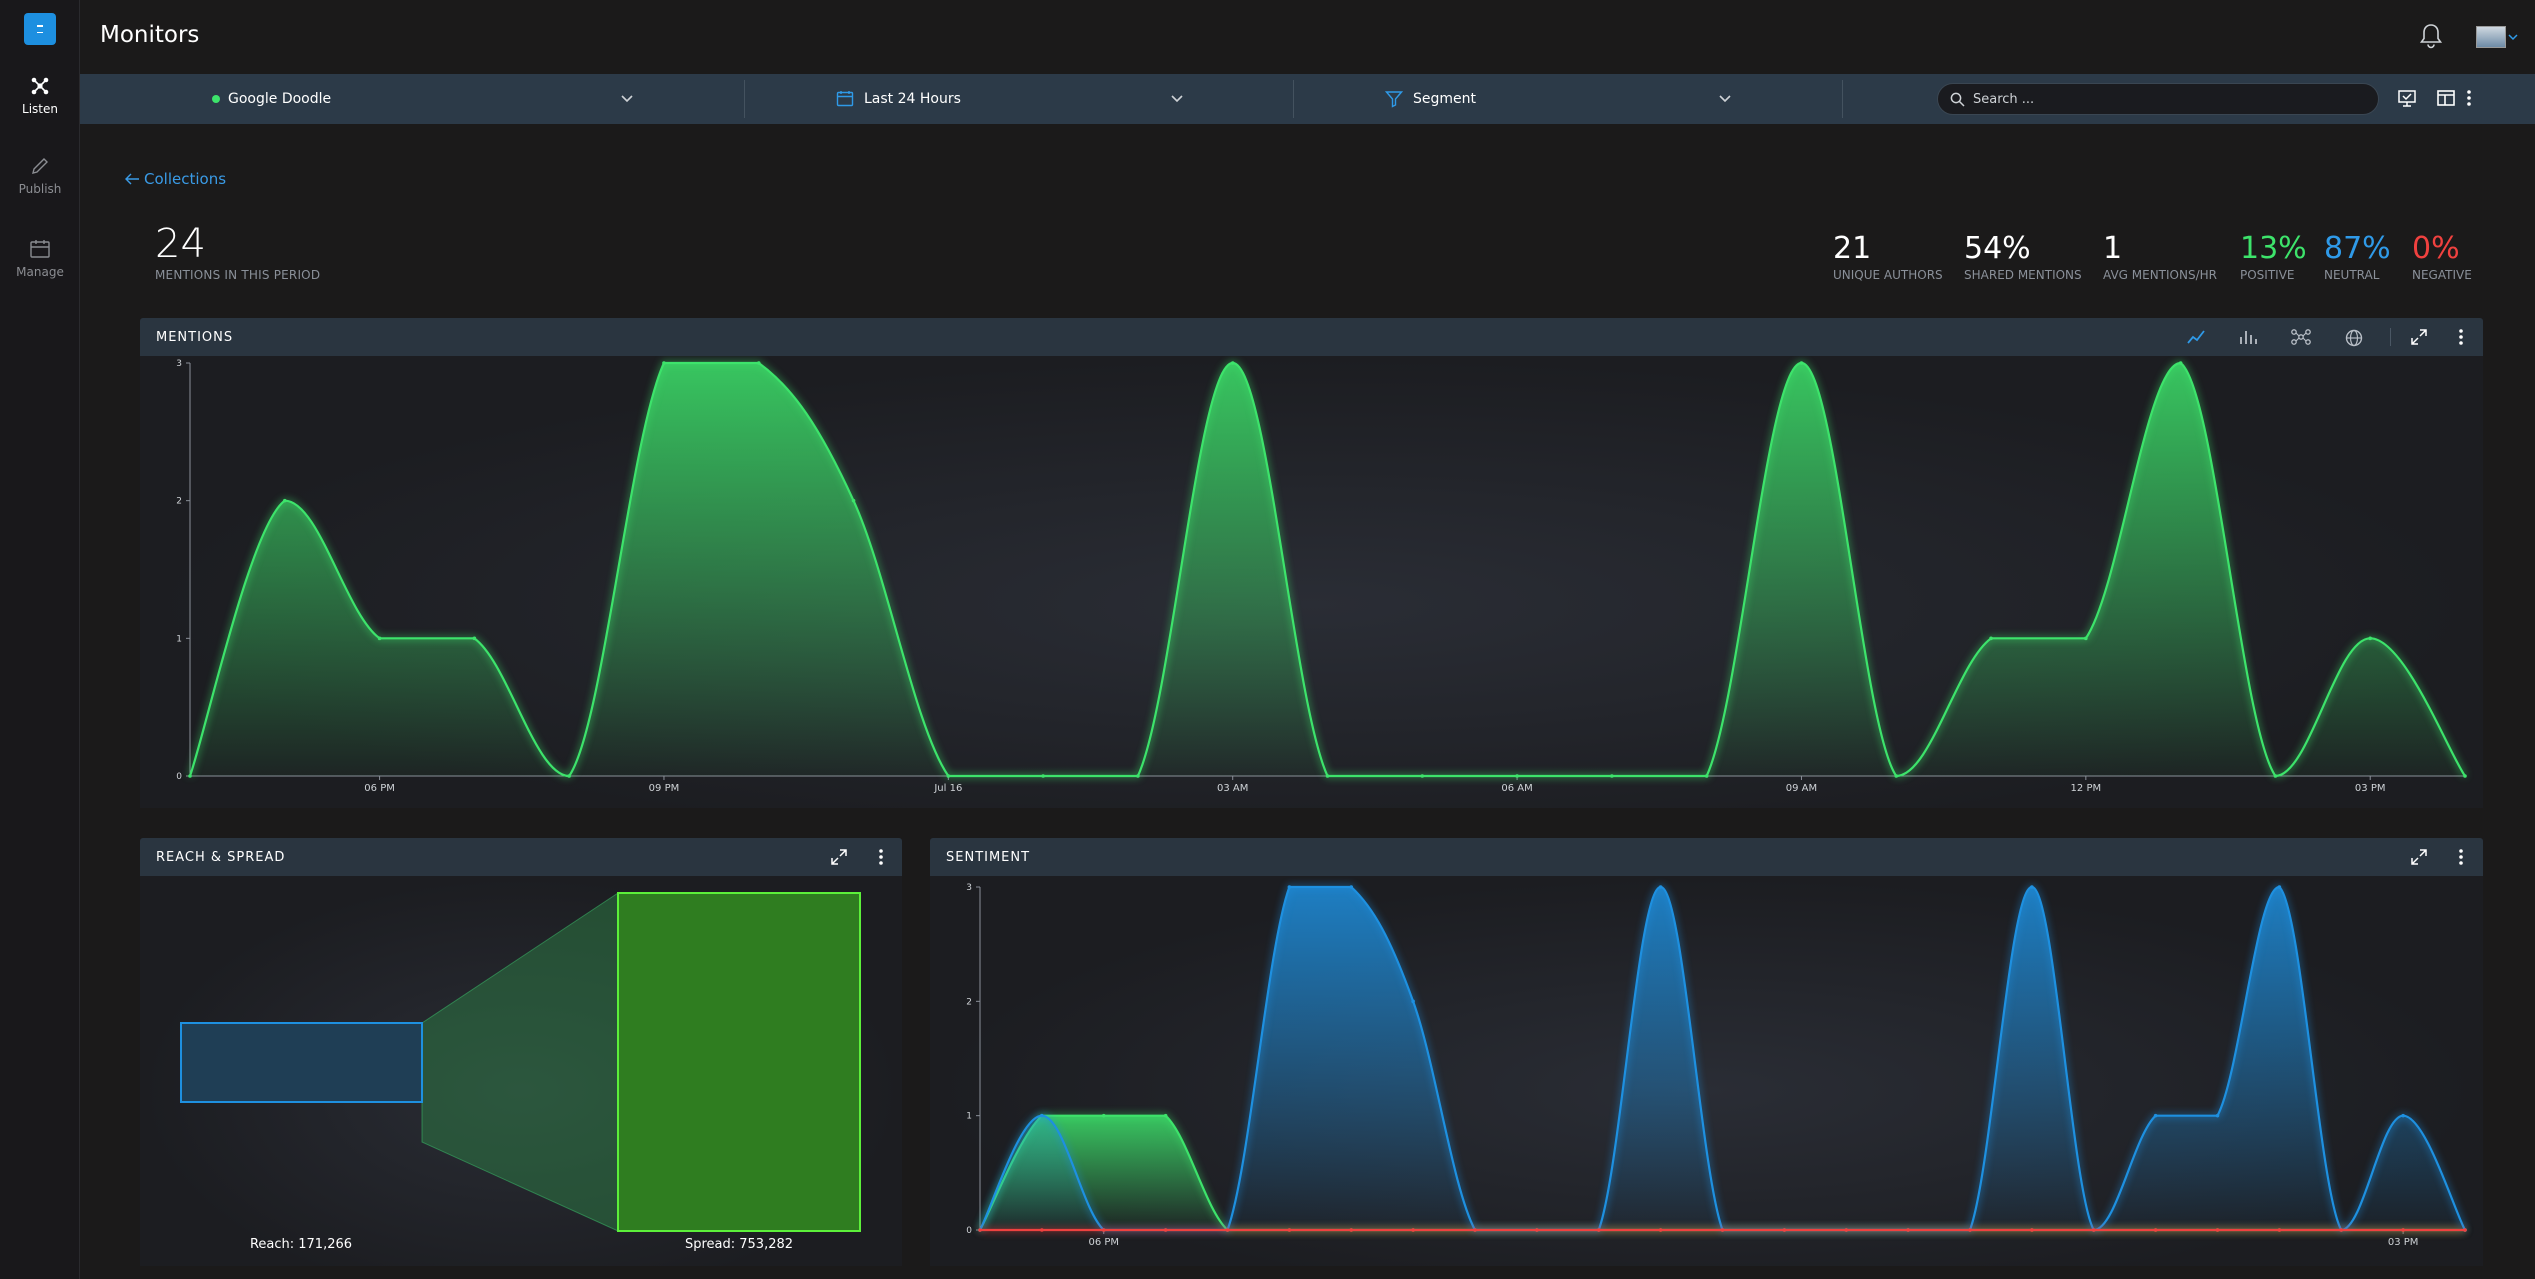 The image size is (2535, 1279). Describe the element at coordinates (2403, 1242) in the screenshot. I see `x-tick-label: 03 PM` at that location.